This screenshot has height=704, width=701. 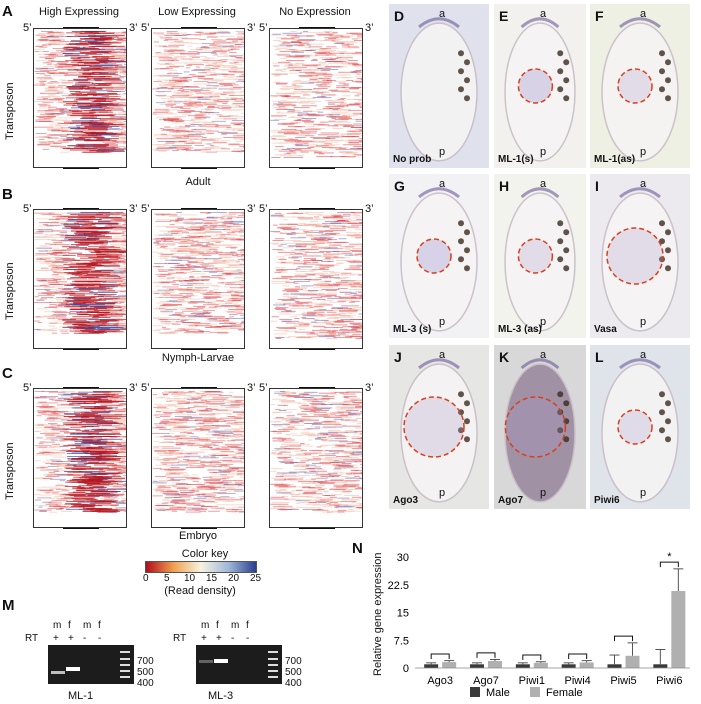 What do you see at coordinates (167, 578) in the screenshot?
I see `colorkey-tick: 5` at bounding box center [167, 578].